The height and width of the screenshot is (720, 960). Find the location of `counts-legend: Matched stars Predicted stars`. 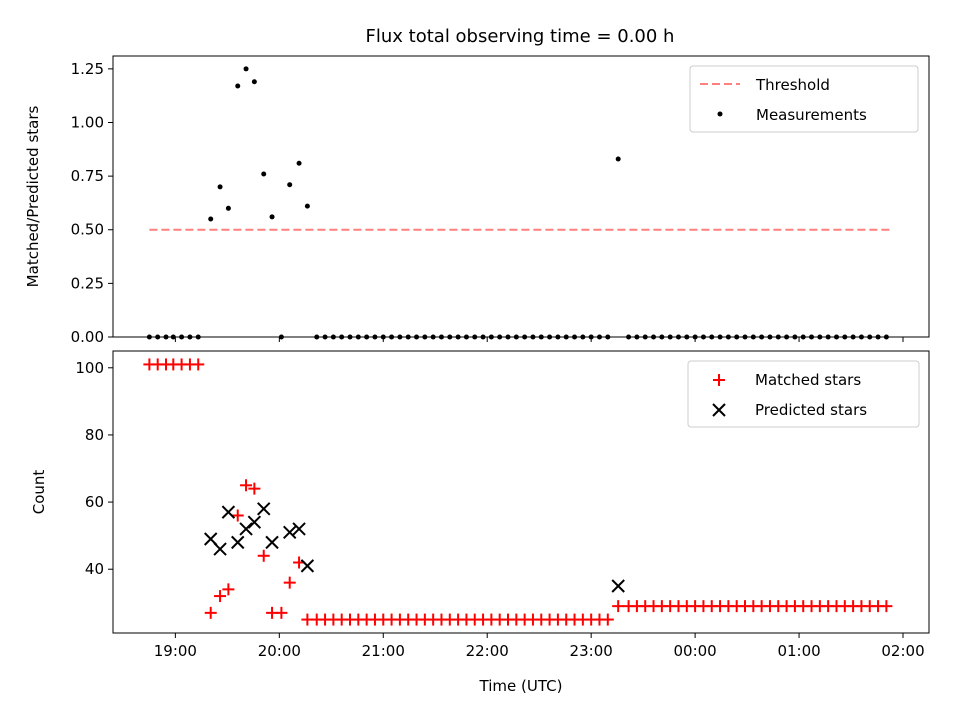

counts-legend: Matched stars Predicted stars is located at coordinates (803, 394).